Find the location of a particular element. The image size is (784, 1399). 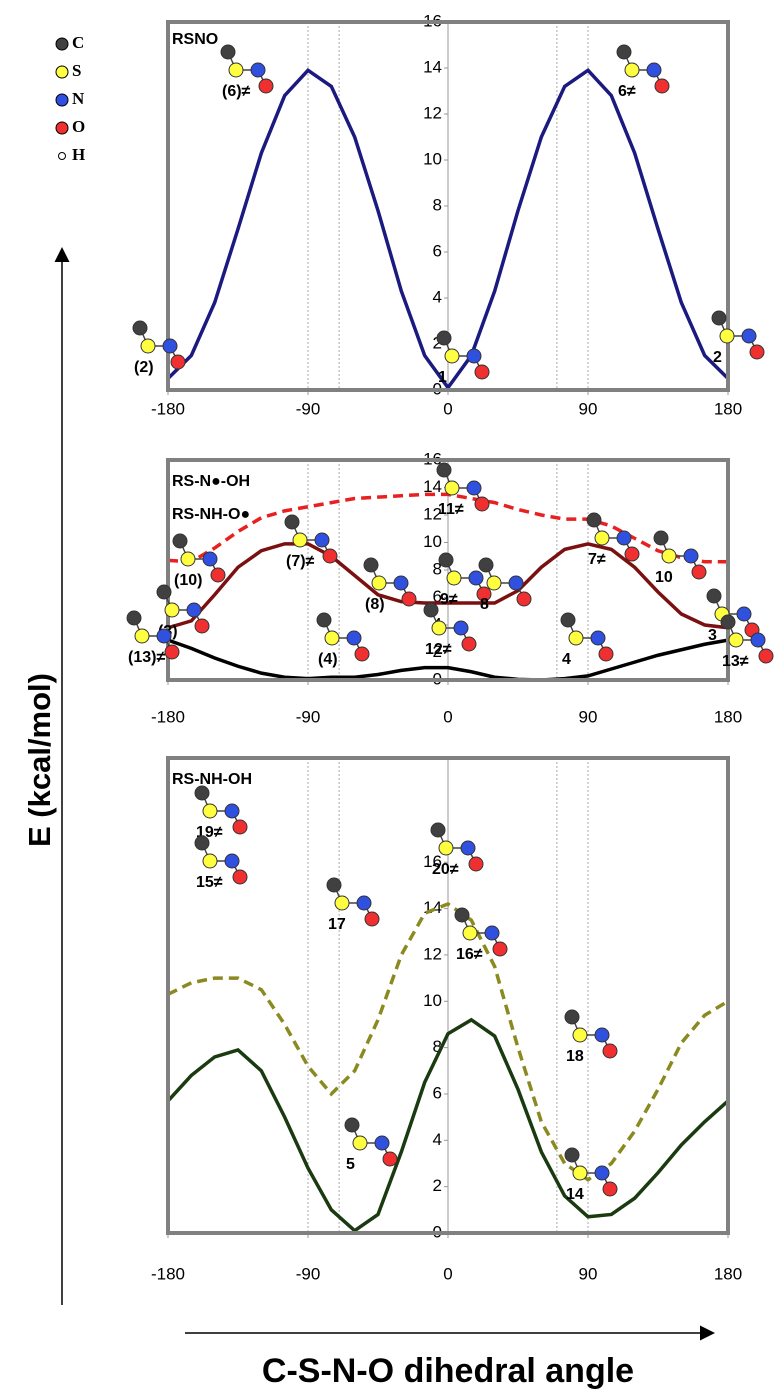

structure-label: (6)≠ is located at coordinates (236, 91).